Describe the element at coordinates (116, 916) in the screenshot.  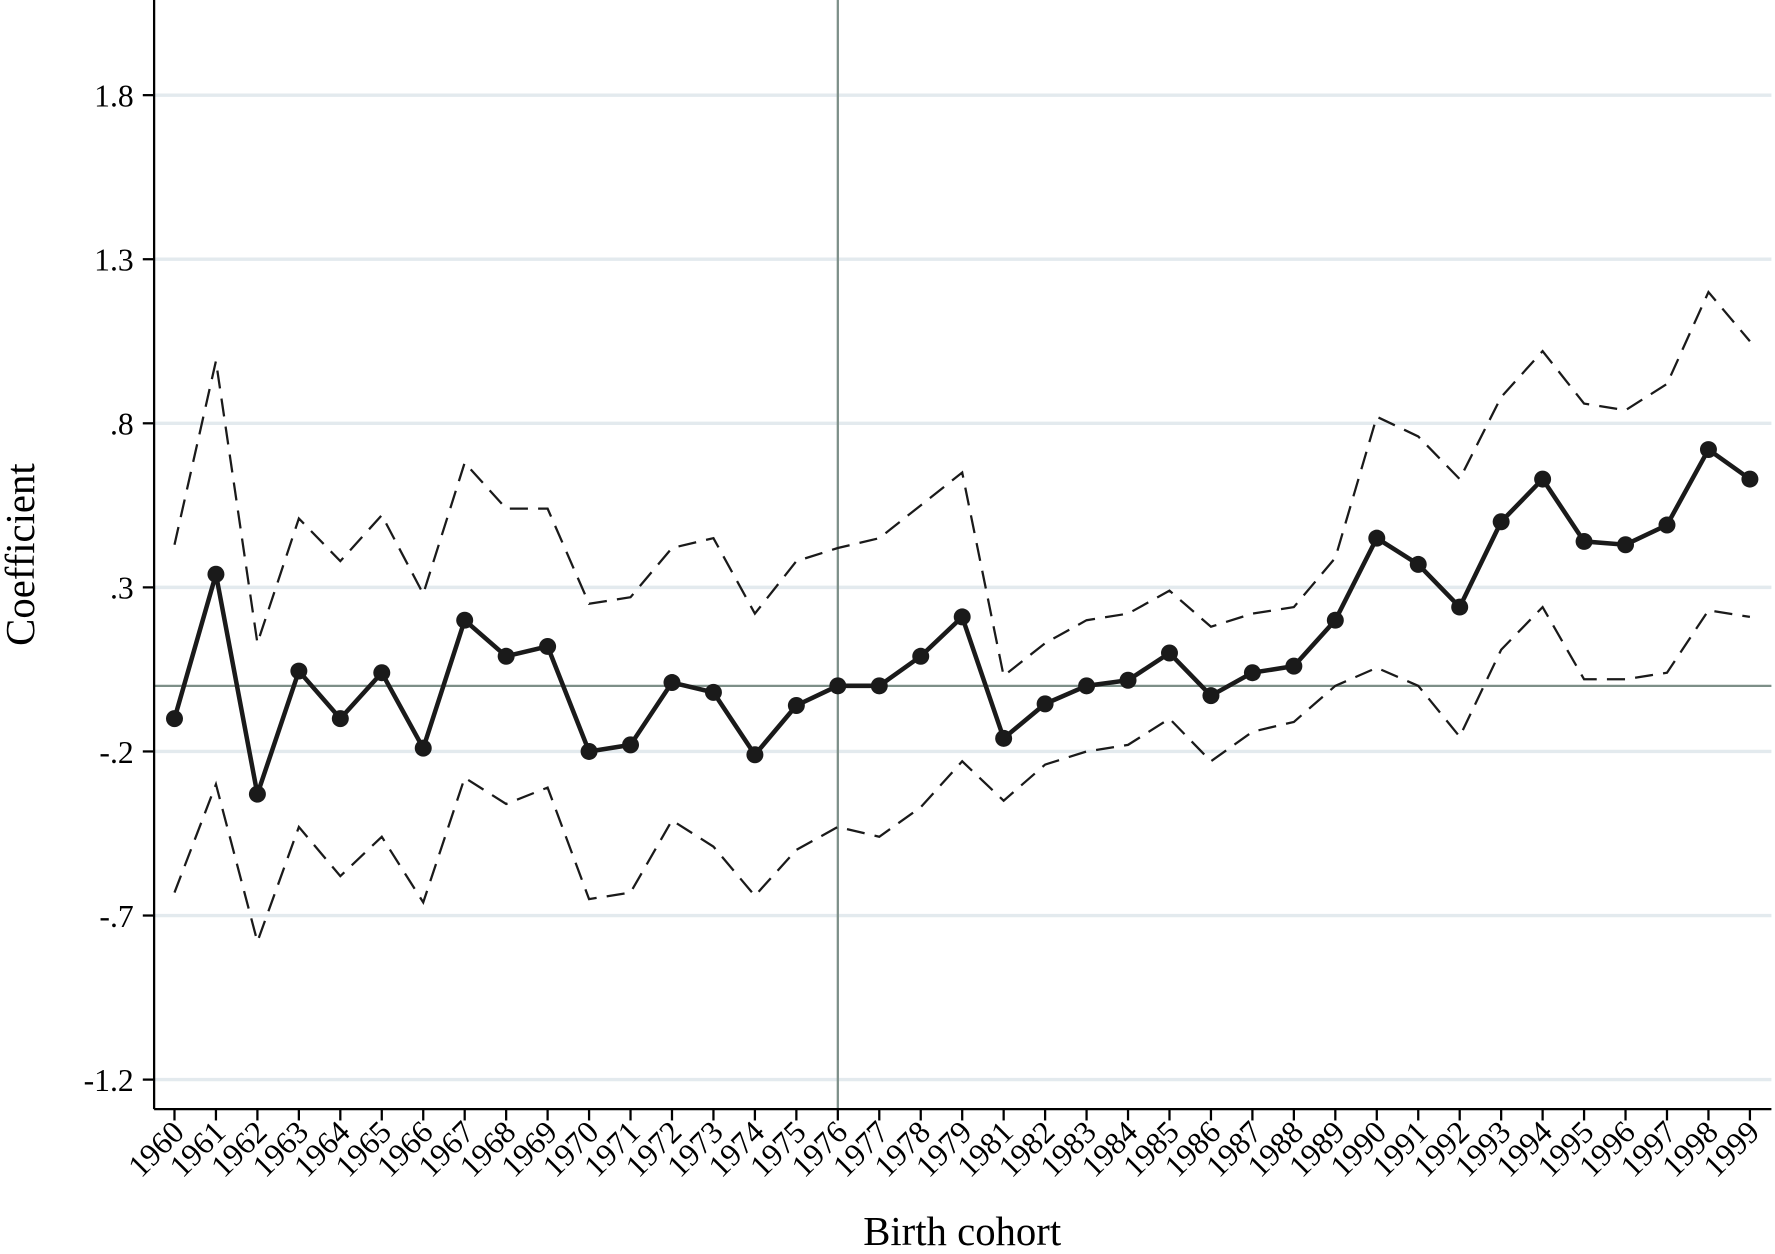
I see `y-tick-label: -.7` at that location.